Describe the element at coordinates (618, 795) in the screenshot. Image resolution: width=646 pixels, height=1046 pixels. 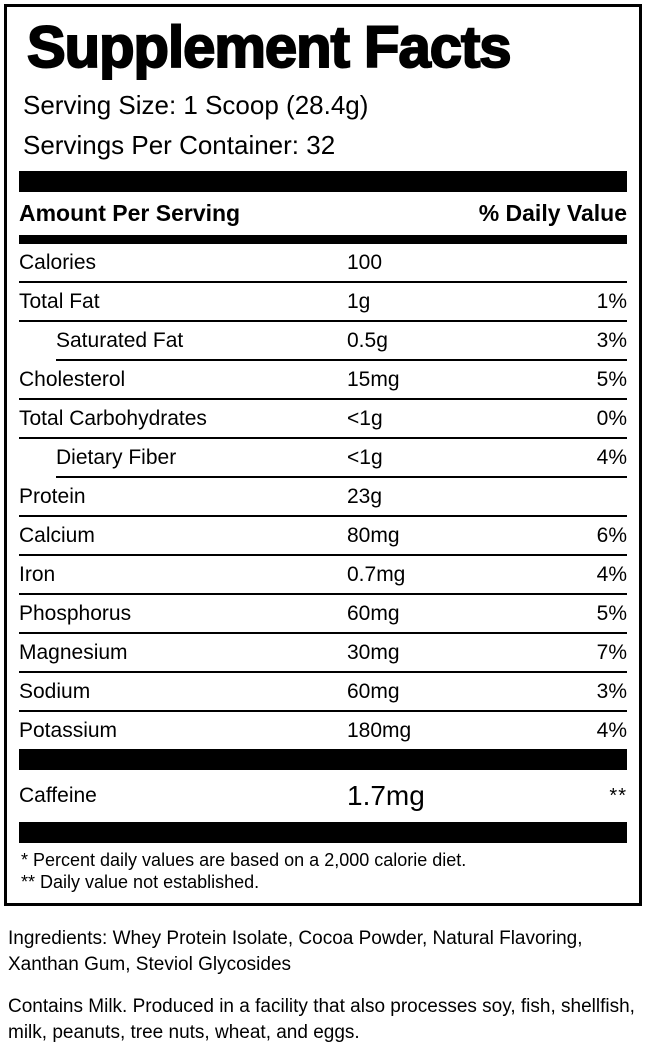
I see `nutrient-daily-value: **` at that location.